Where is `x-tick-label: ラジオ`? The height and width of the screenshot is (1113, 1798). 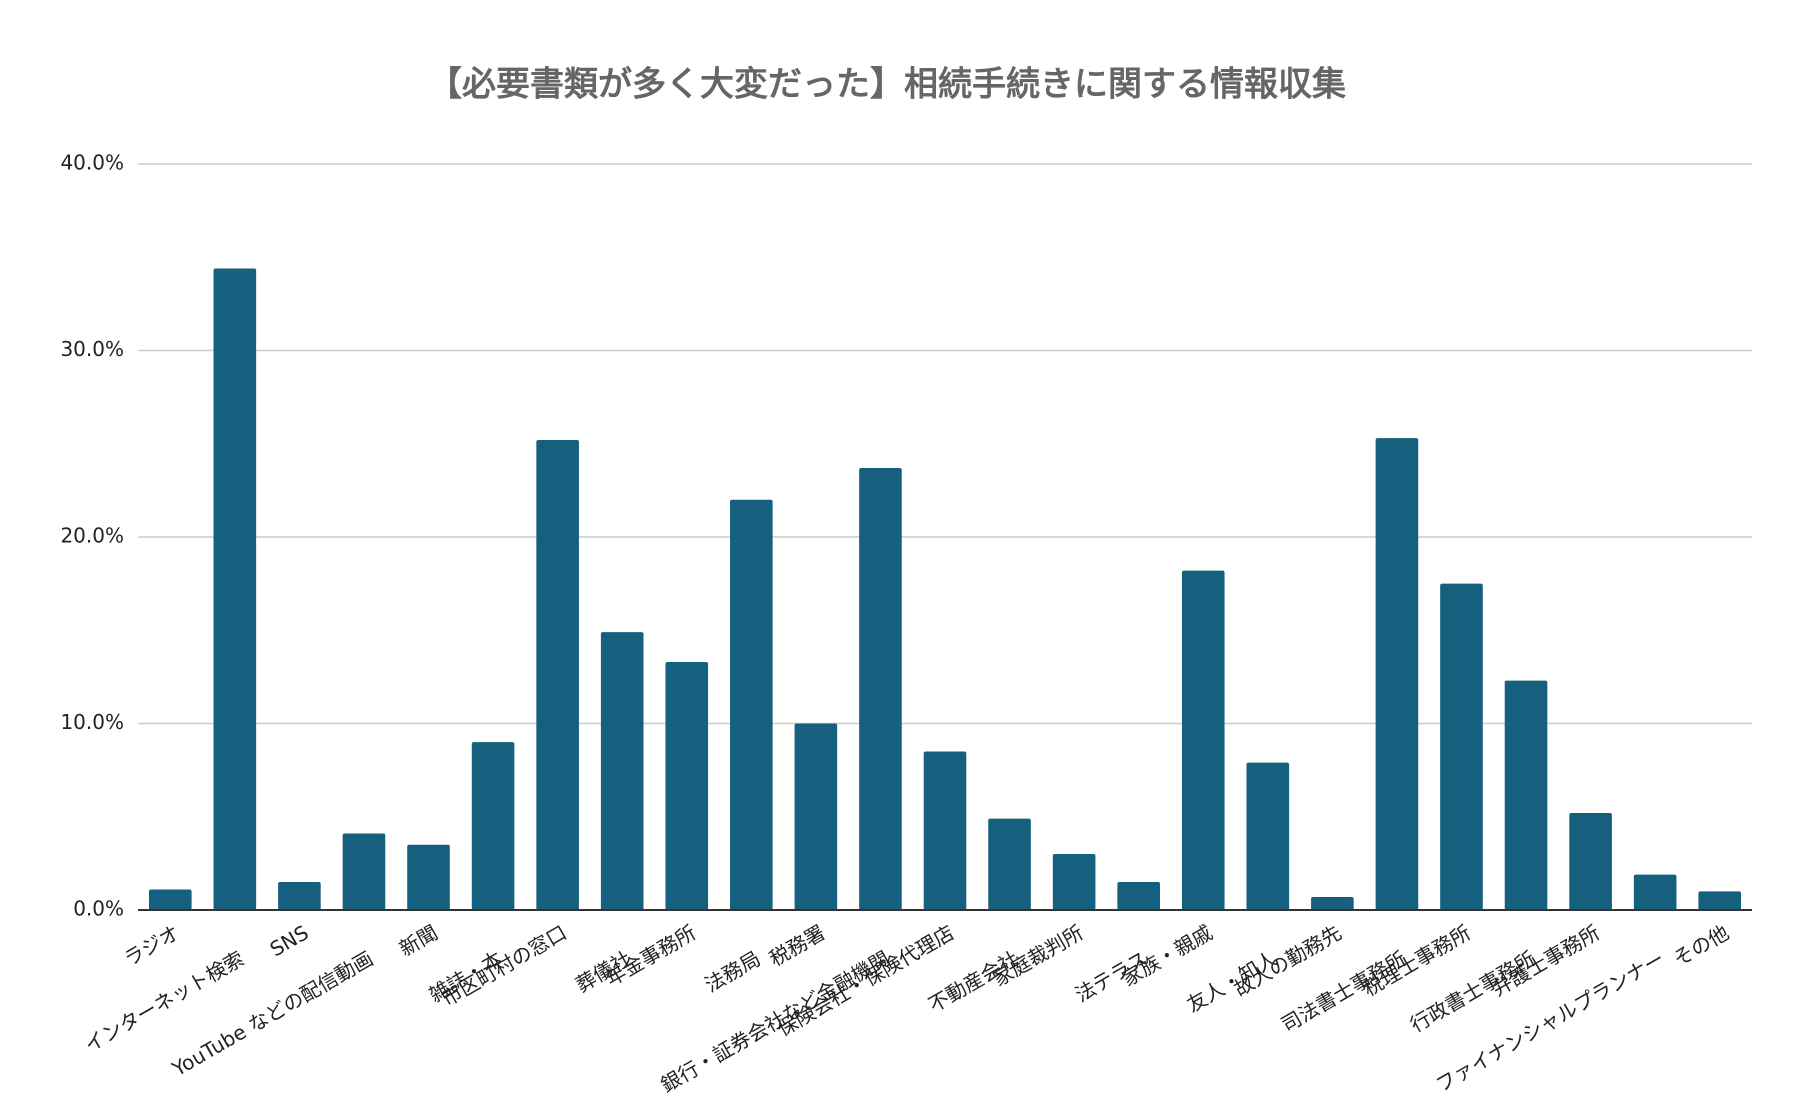 x-tick-label: ラジオ is located at coordinates (152, 945).